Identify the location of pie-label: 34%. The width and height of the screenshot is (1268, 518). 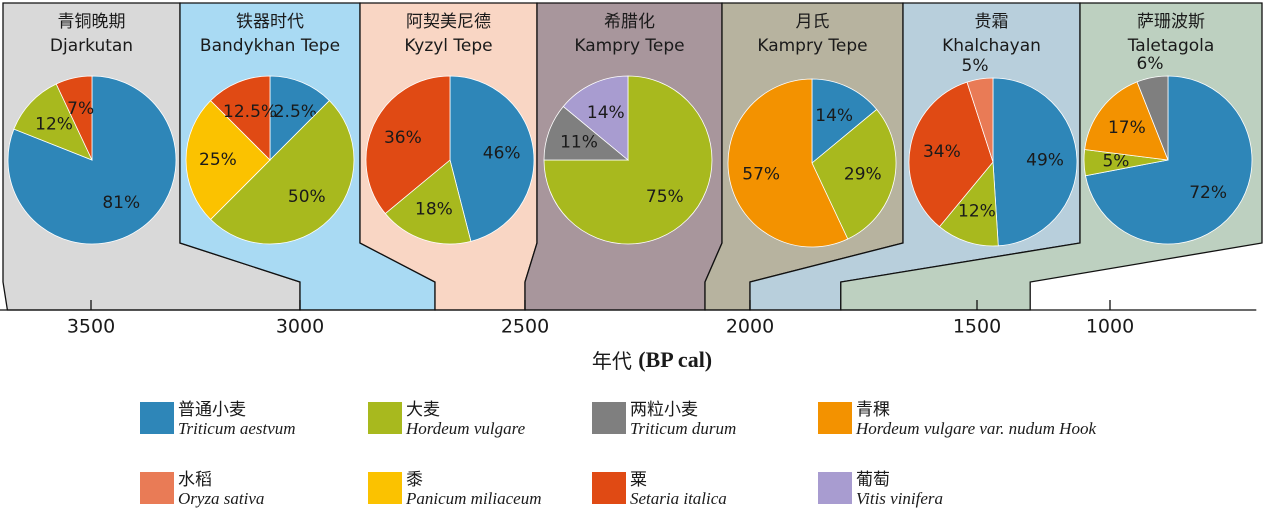
(942, 152).